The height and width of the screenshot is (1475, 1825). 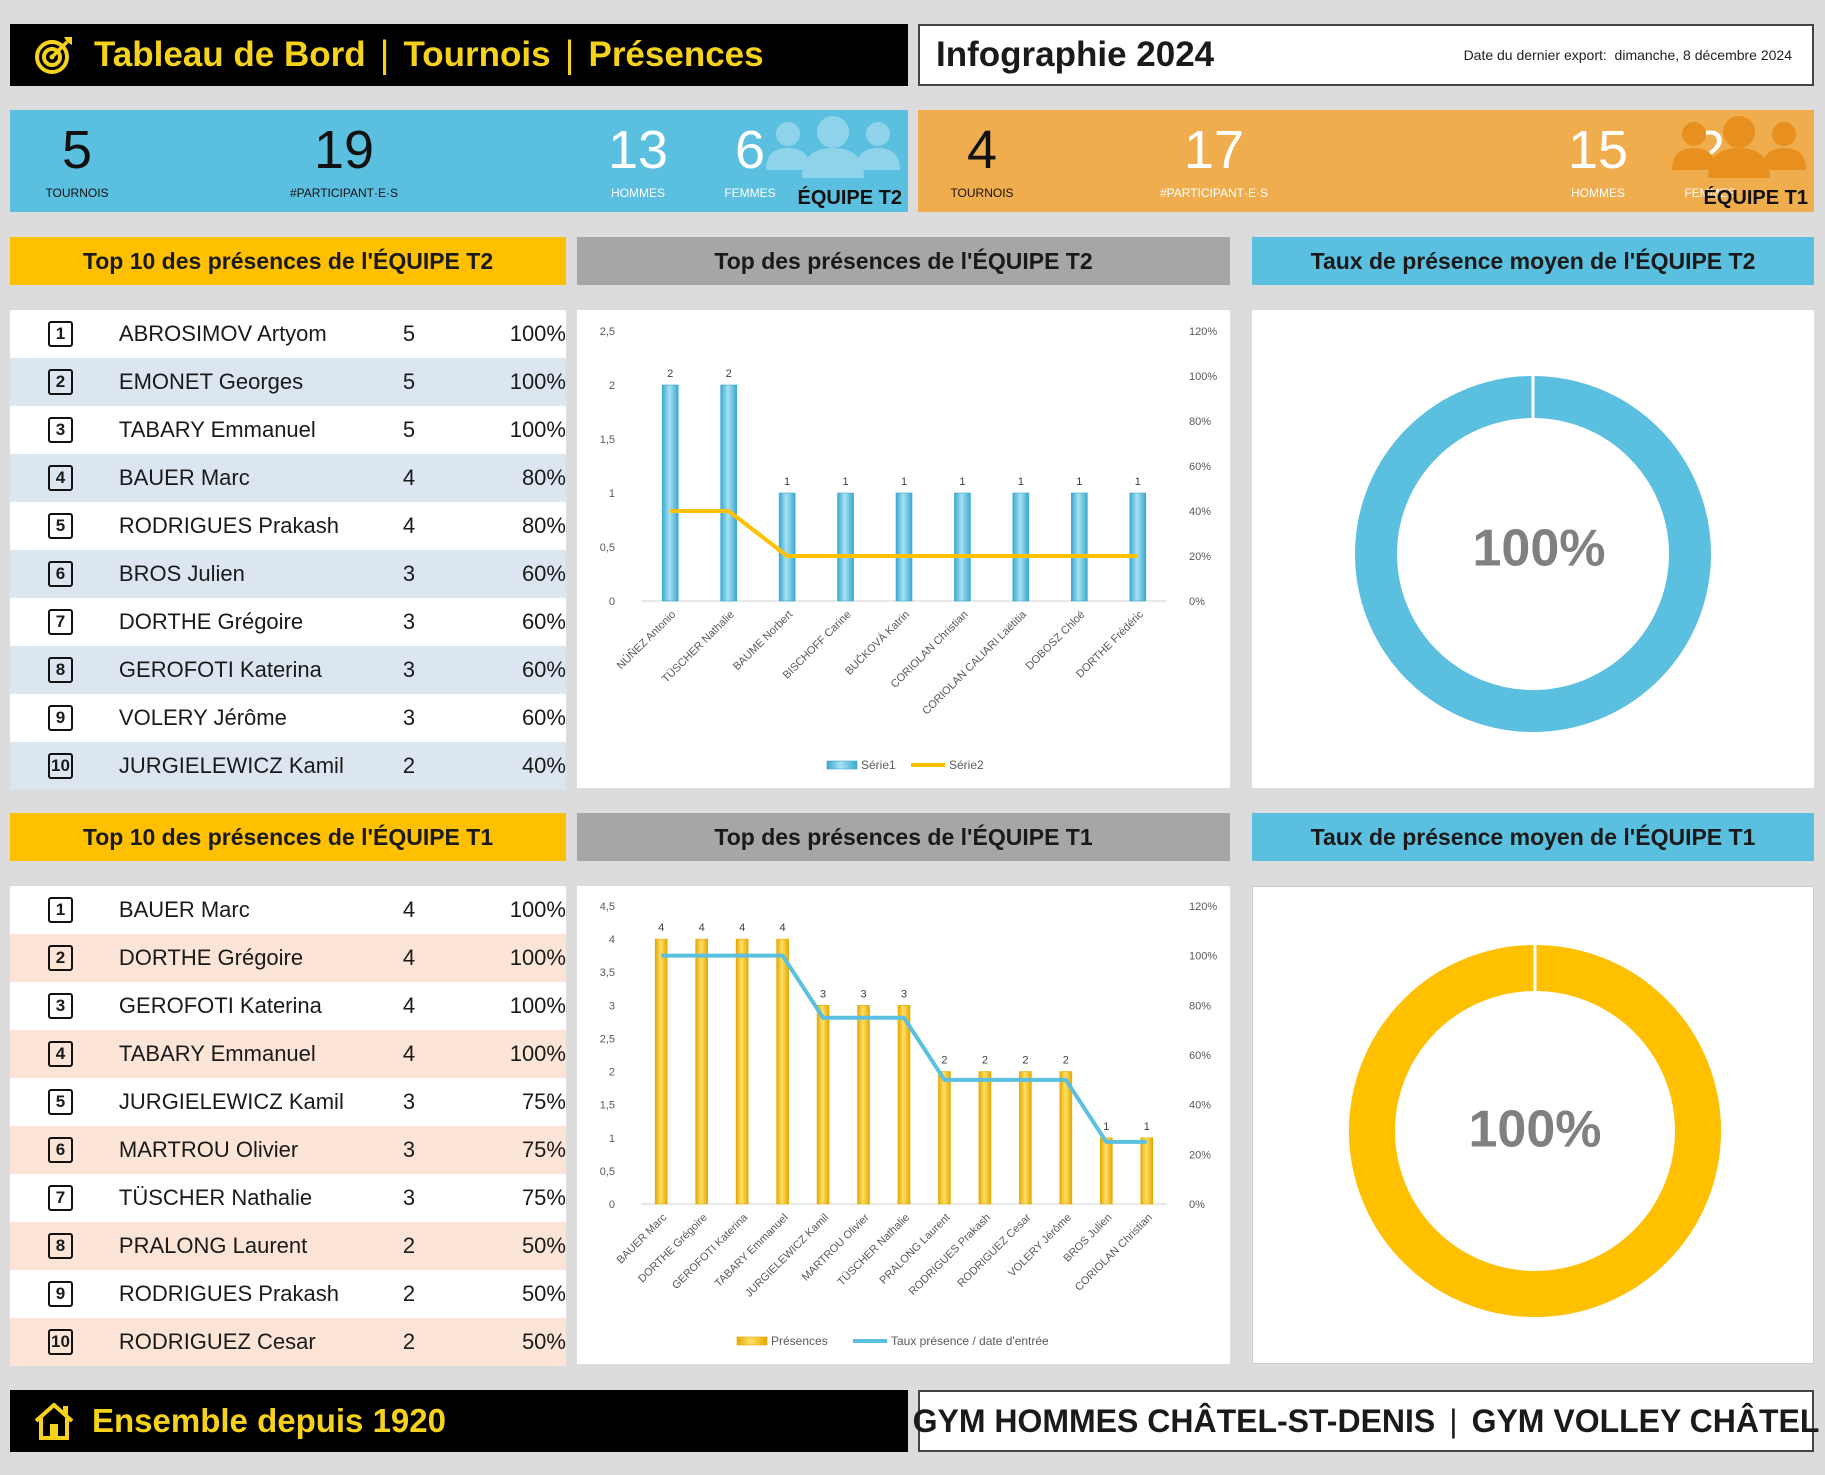 I want to click on list-row: 1 ABROSIMOV Artyom 5 100%, so click(x=288, y=334).